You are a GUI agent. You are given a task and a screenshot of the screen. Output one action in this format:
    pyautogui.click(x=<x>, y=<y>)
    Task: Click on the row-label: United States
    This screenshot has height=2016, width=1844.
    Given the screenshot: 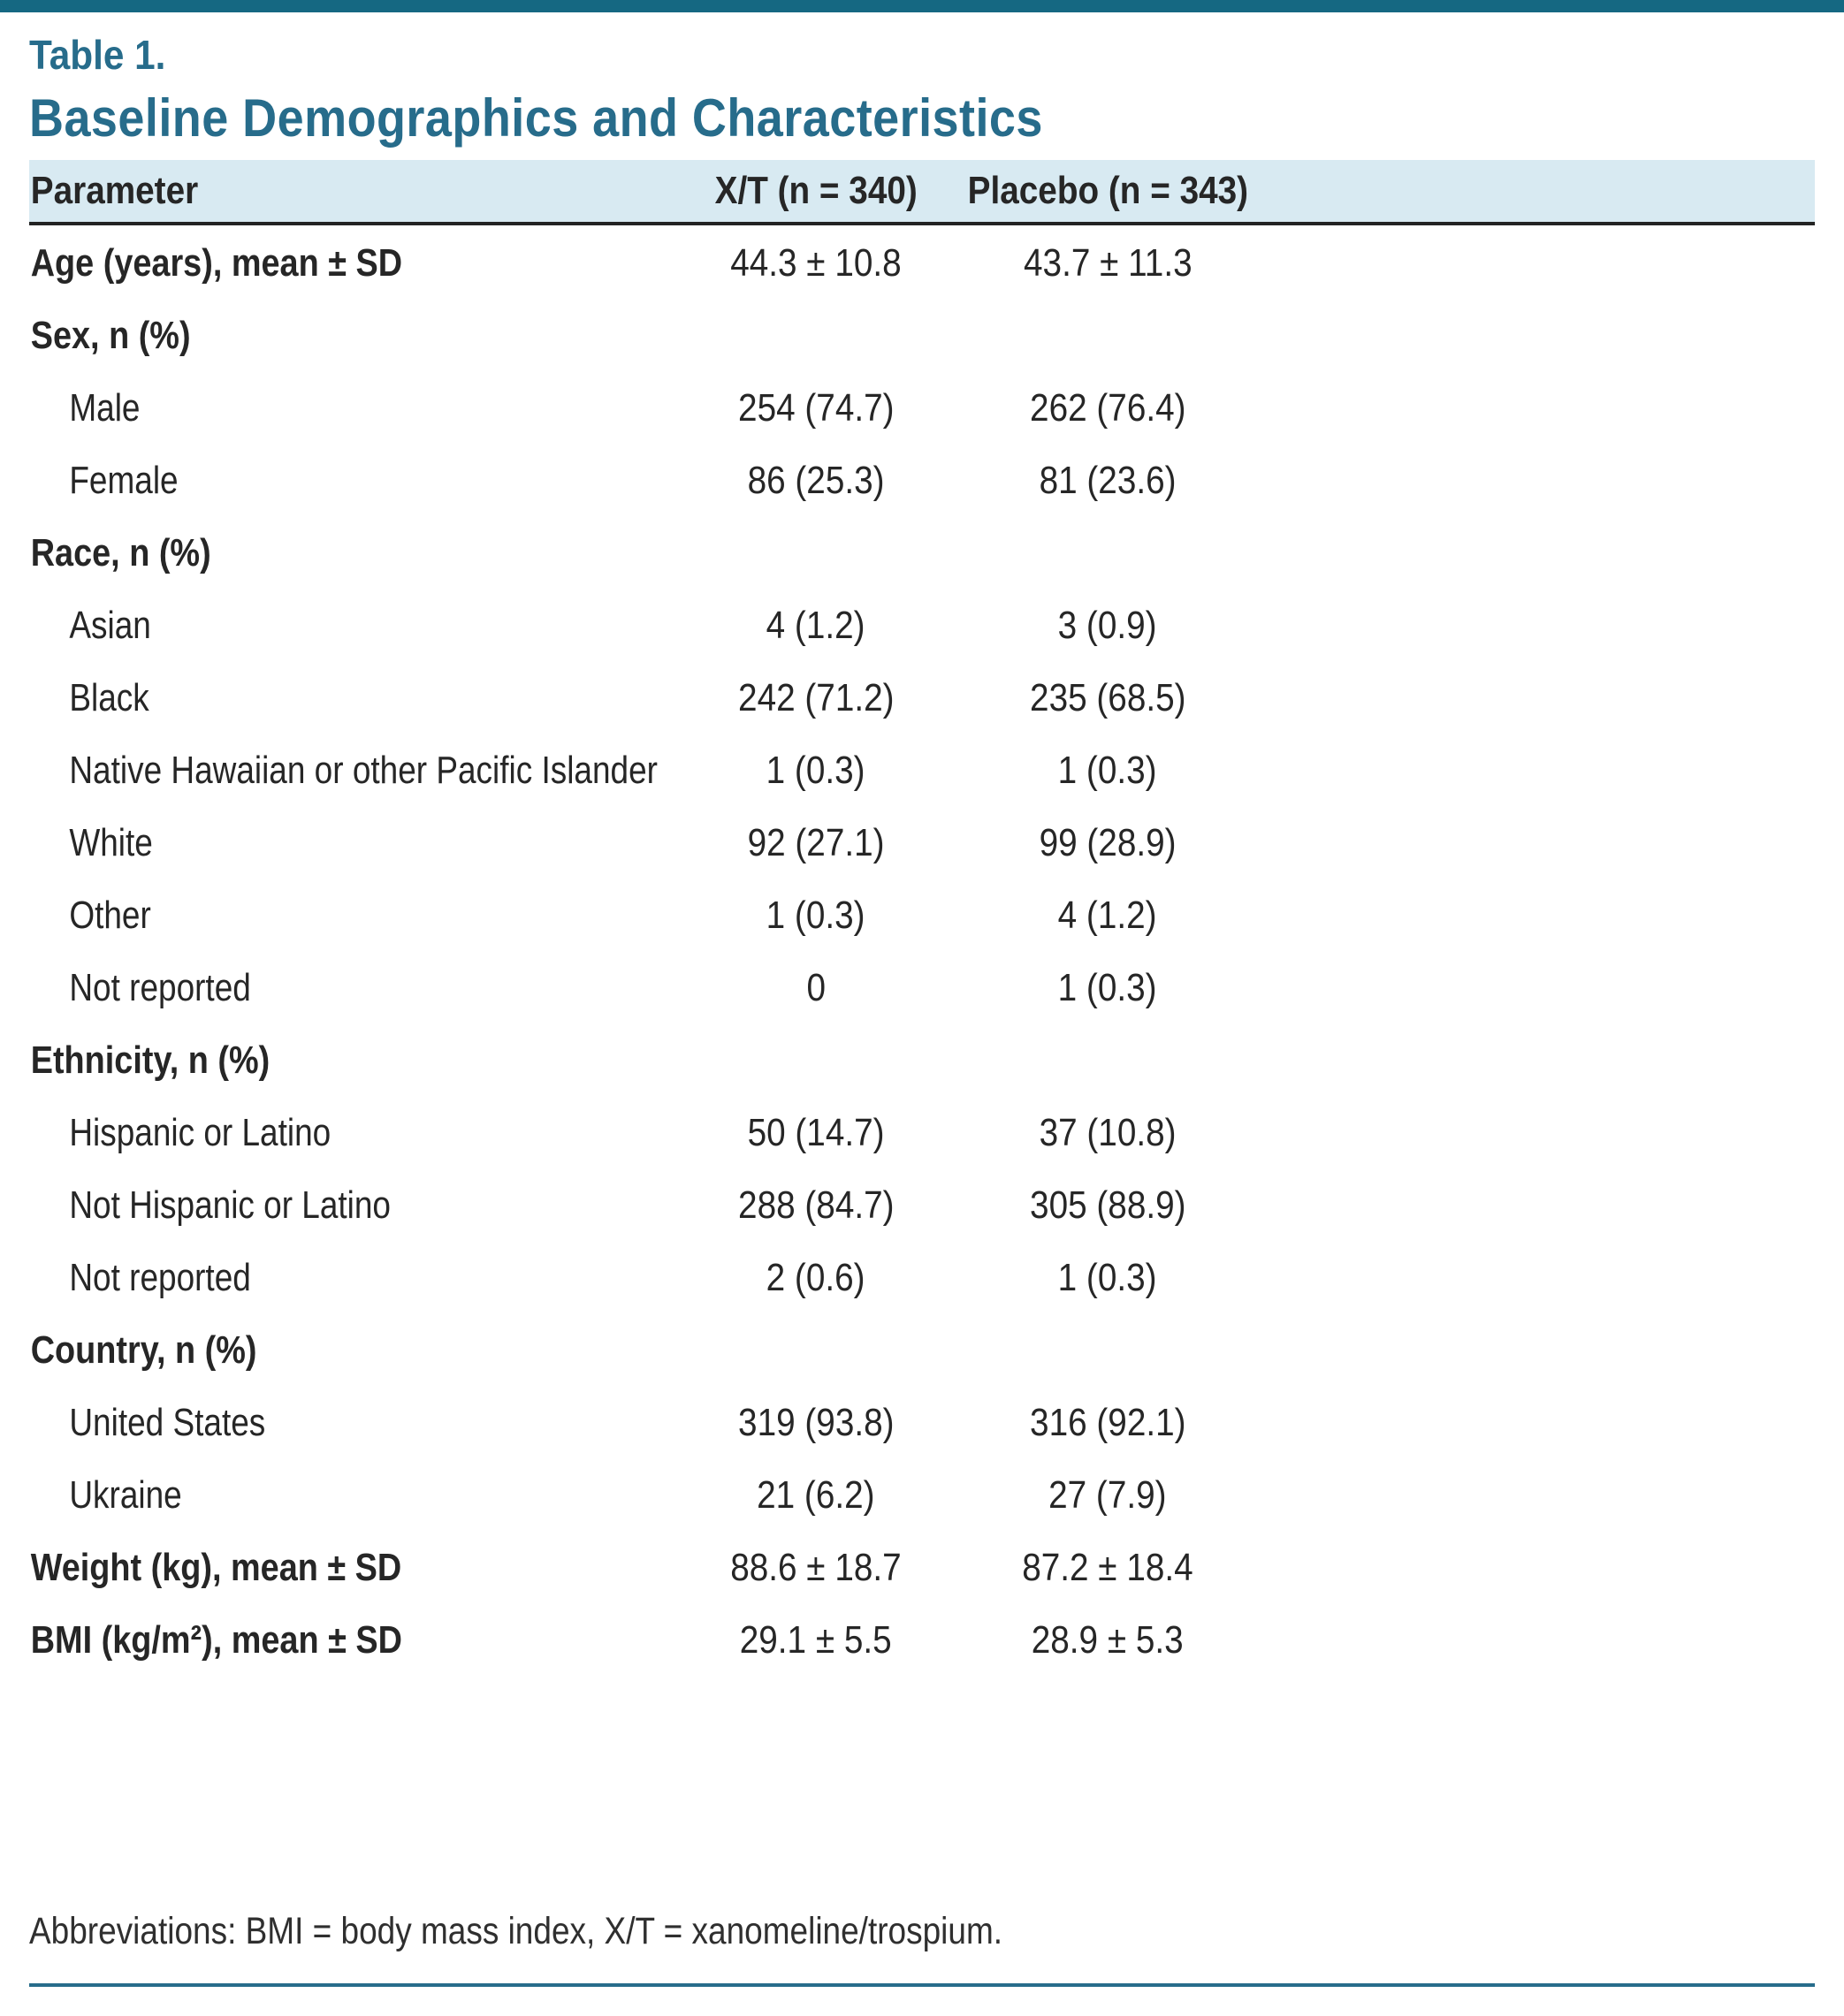 What is the action you would take?
    pyautogui.click(x=167, y=1422)
    